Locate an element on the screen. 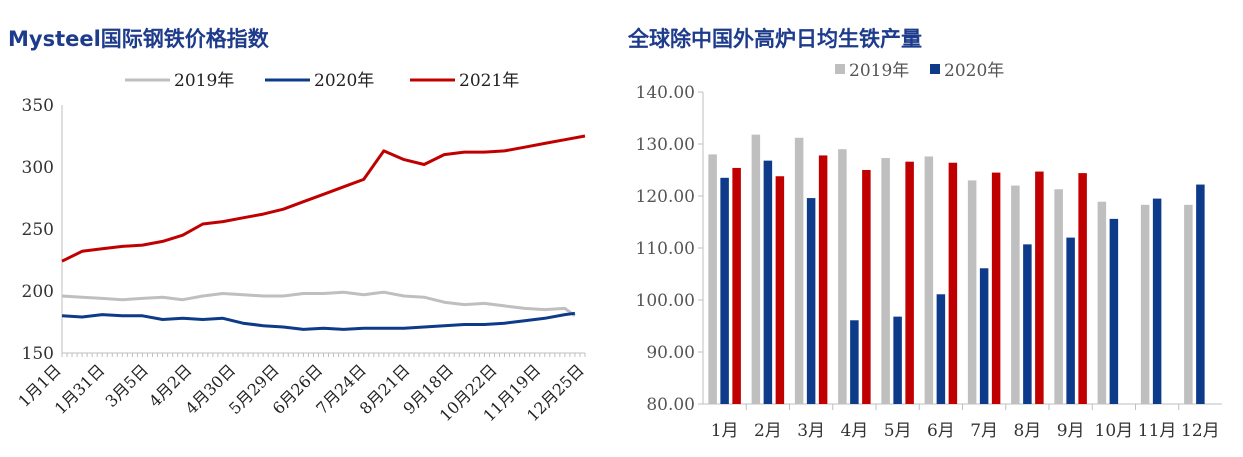 The height and width of the screenshot is (457, 1243). series-line-2020年 is located at coordinates (318, 321).